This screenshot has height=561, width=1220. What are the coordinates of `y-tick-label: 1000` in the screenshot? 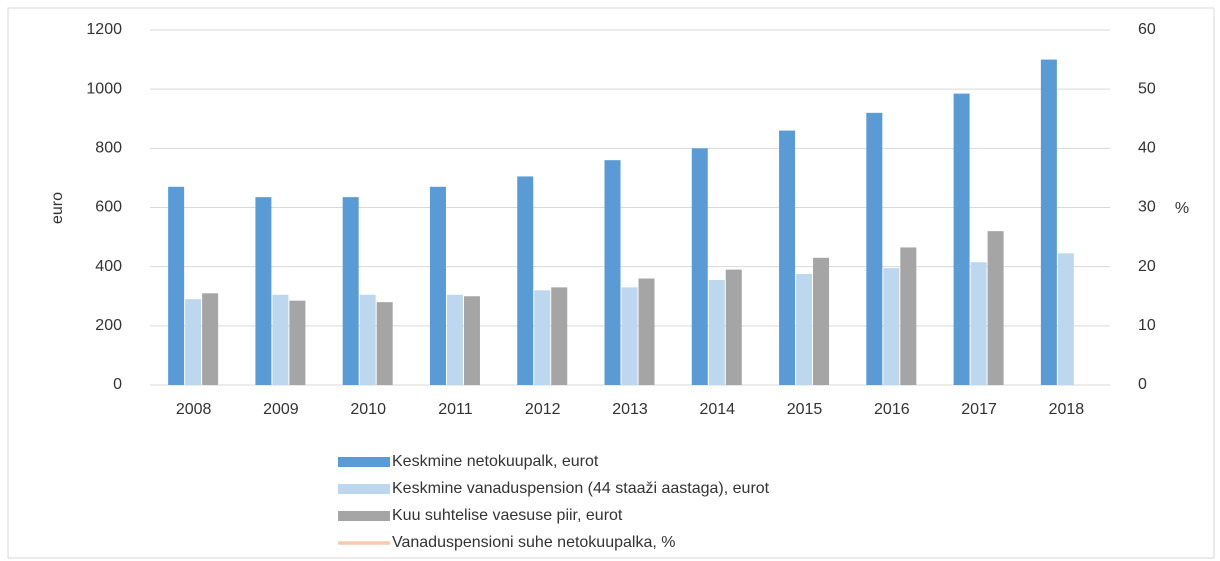 It's located at (104, 88).